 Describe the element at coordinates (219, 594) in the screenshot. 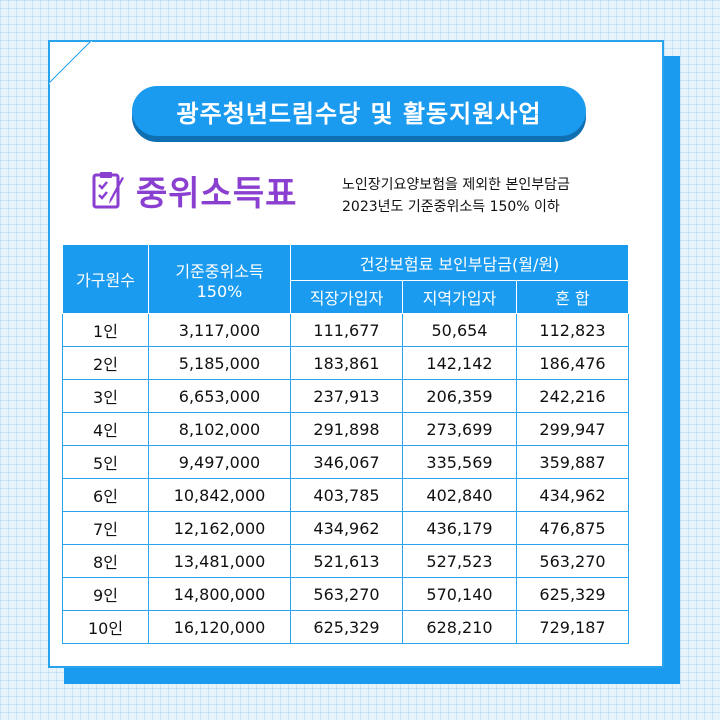

I see `cell-income: 14,800,000` at that location.